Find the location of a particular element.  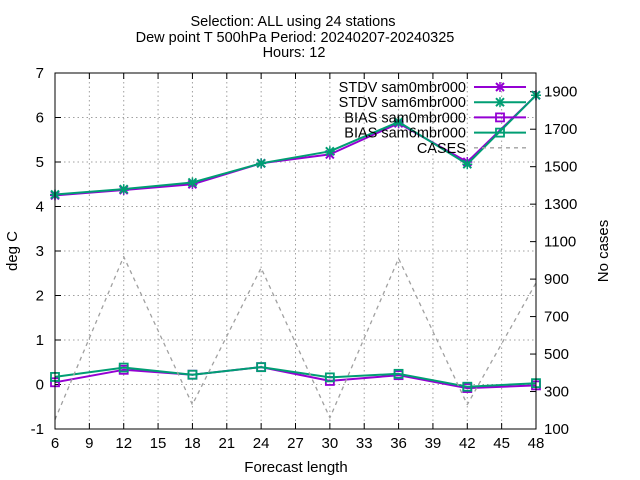

y-axis-label: deg C is located at coordinates (12, 251).